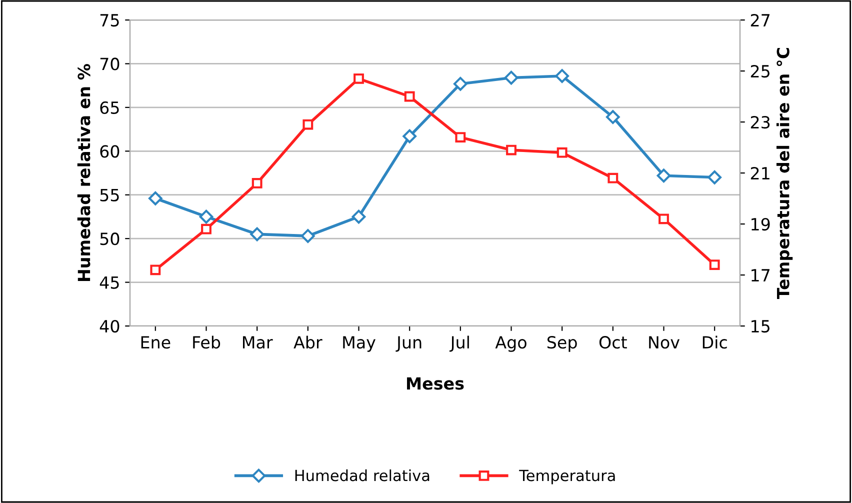 This screenshot has width=852, height=503. I want to click on y-axis-title: Humedad relativa en %, so click(83, 173).